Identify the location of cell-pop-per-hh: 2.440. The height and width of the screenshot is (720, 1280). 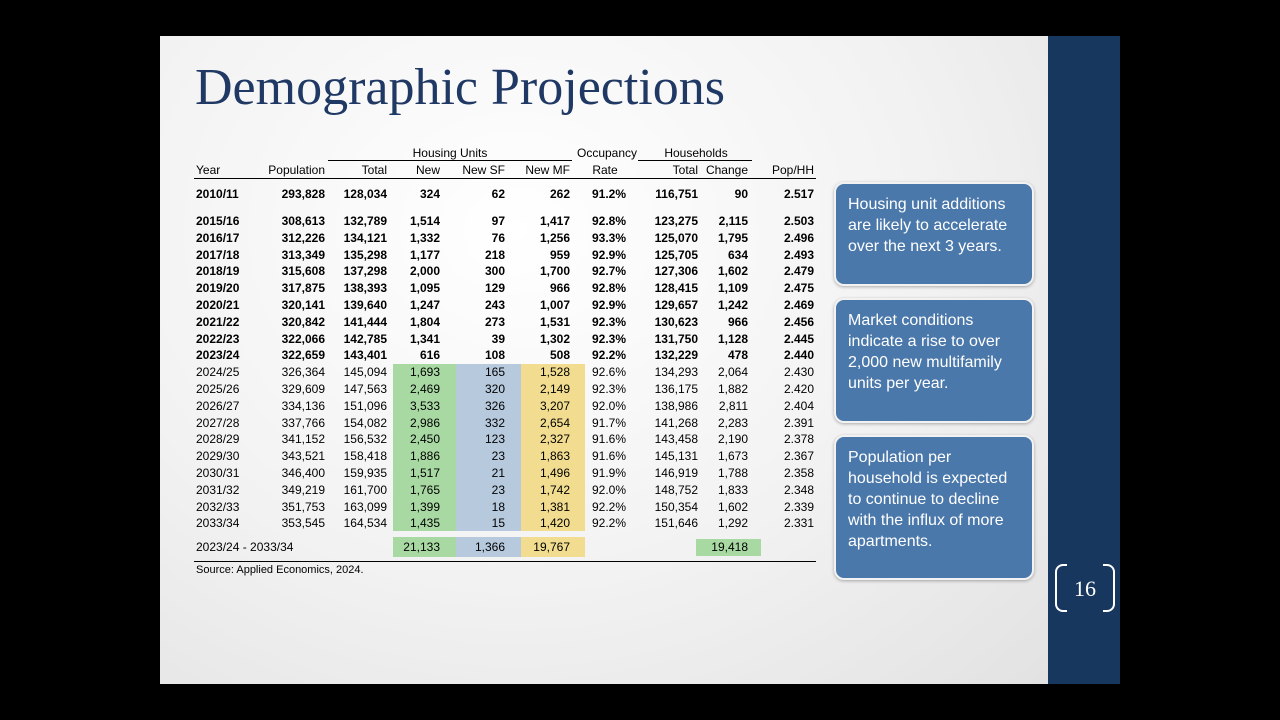
(798, 355).